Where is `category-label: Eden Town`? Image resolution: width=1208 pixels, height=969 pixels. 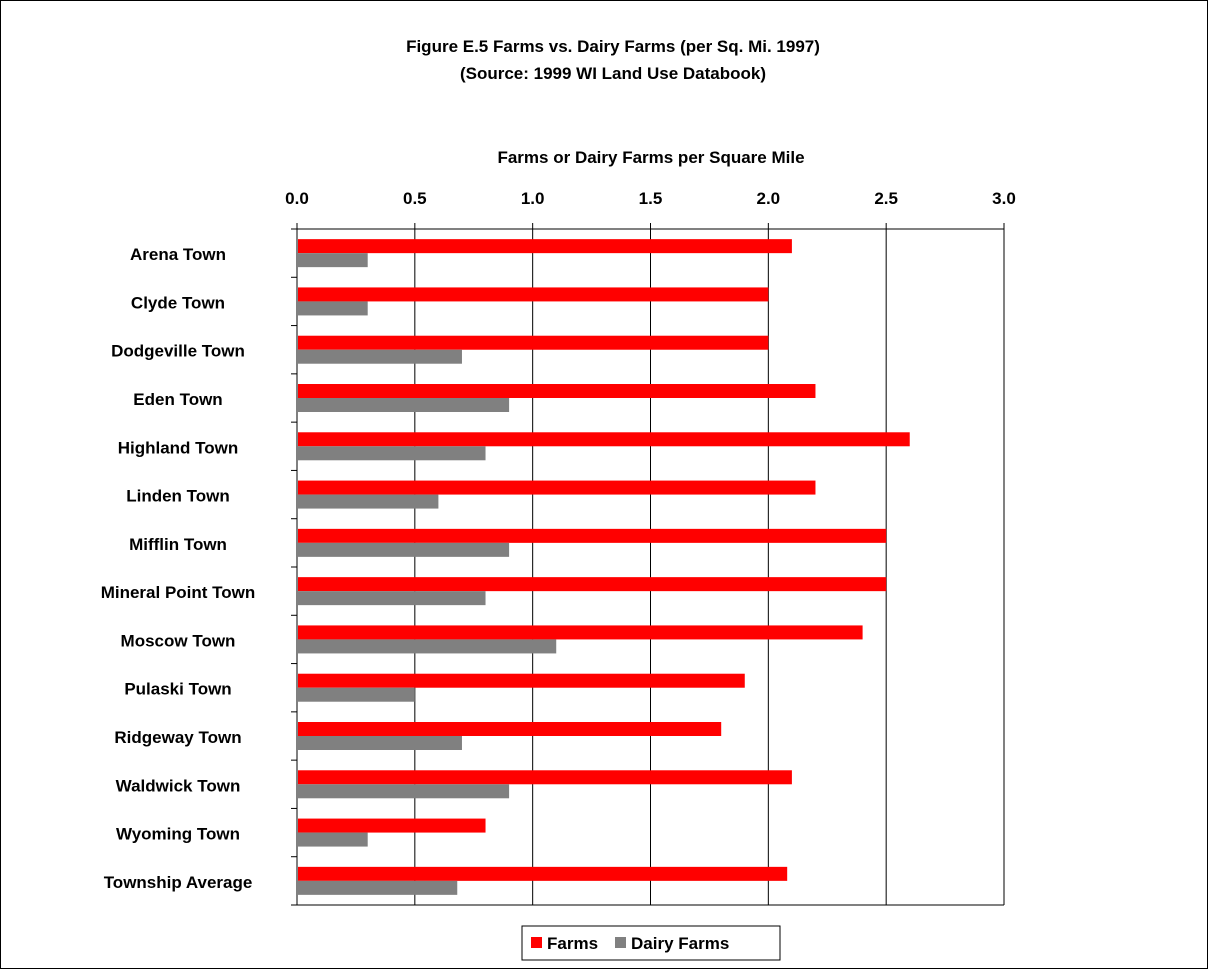
category-label: Eden Town is located at coordinates (177, 399).